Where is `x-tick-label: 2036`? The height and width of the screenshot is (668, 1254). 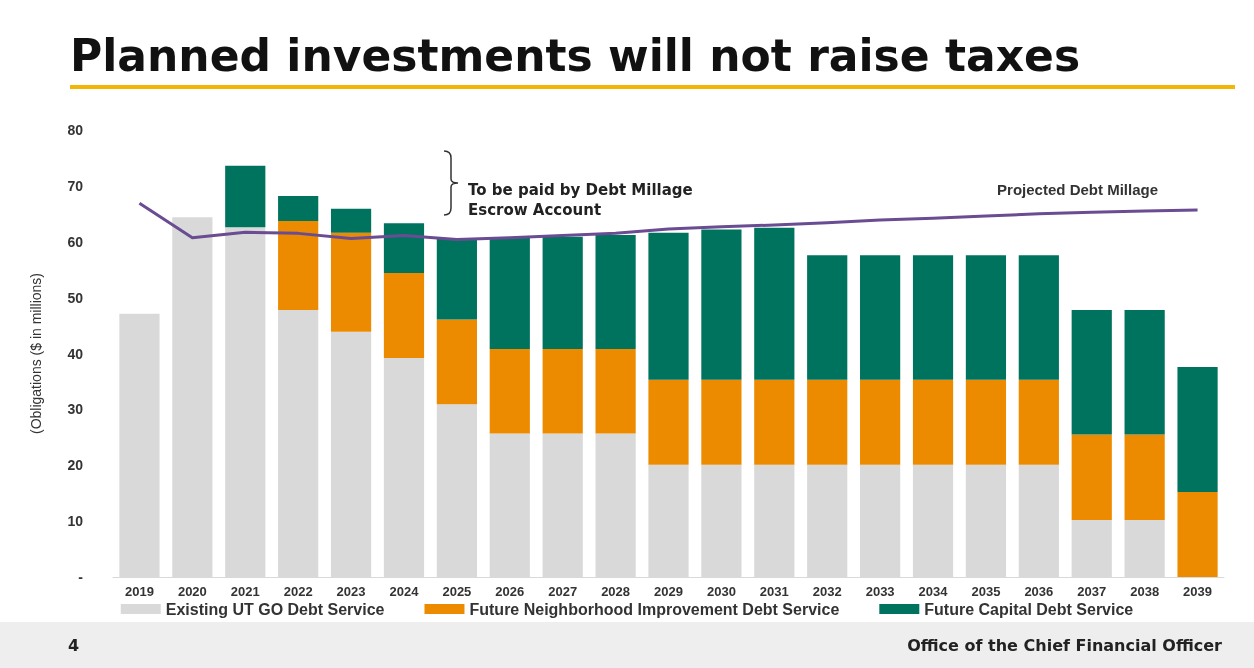 x-tick-label: 2036 is located at coordinates (1039, 591).